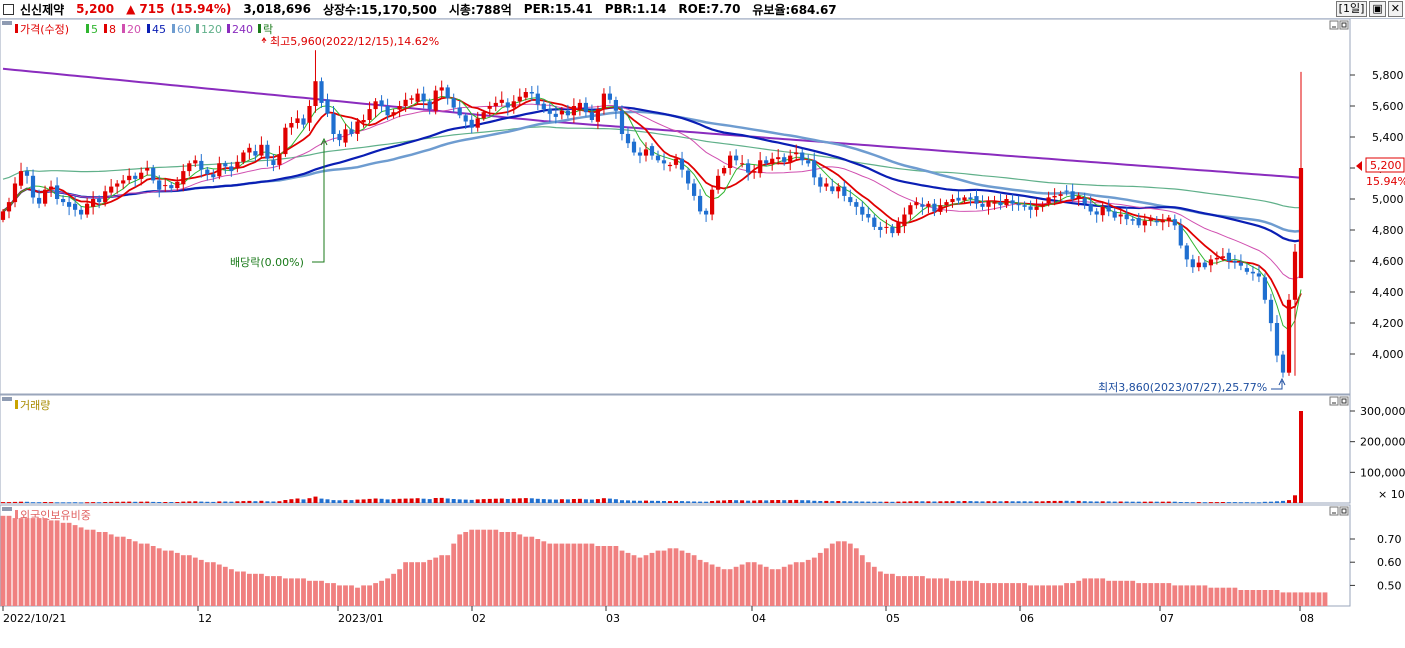 The image size is (1405, 648). Describe the element at coordinates (613, 618) in the screenshot. I see `time-tick-label: 03` at that location.